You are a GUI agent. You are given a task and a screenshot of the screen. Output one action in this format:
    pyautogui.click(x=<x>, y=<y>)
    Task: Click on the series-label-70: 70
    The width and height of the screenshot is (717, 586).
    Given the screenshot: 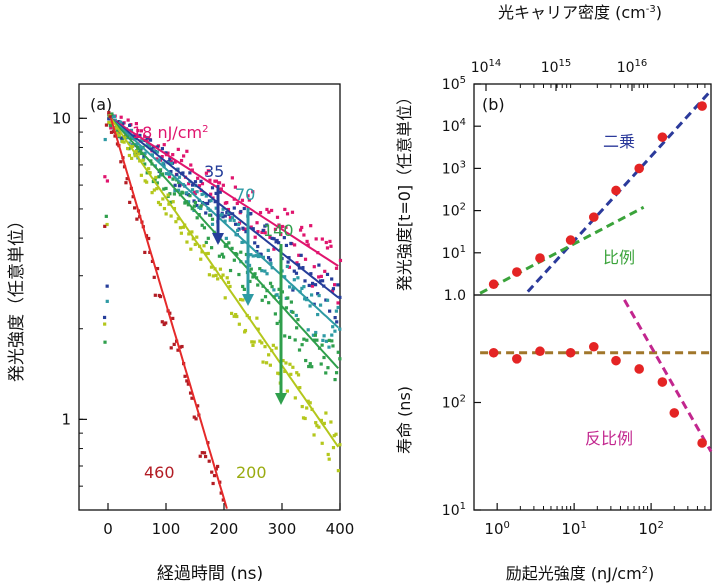 What is the action you would take?
    pyautogui.click(x=245, y=194)
    